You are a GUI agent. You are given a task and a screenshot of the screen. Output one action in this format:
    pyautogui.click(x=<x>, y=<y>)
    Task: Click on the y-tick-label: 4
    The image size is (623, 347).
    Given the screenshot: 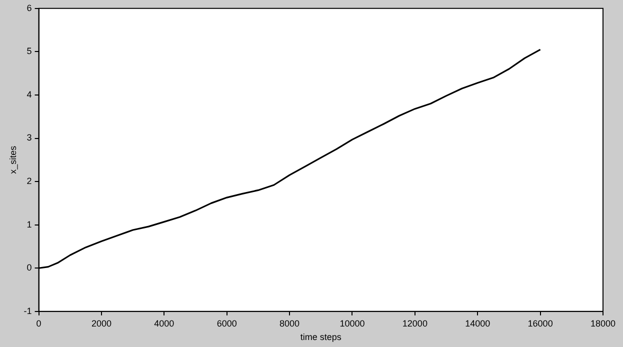 What is the action you would take?
    pyautogui.click(x=29, y=94)
    